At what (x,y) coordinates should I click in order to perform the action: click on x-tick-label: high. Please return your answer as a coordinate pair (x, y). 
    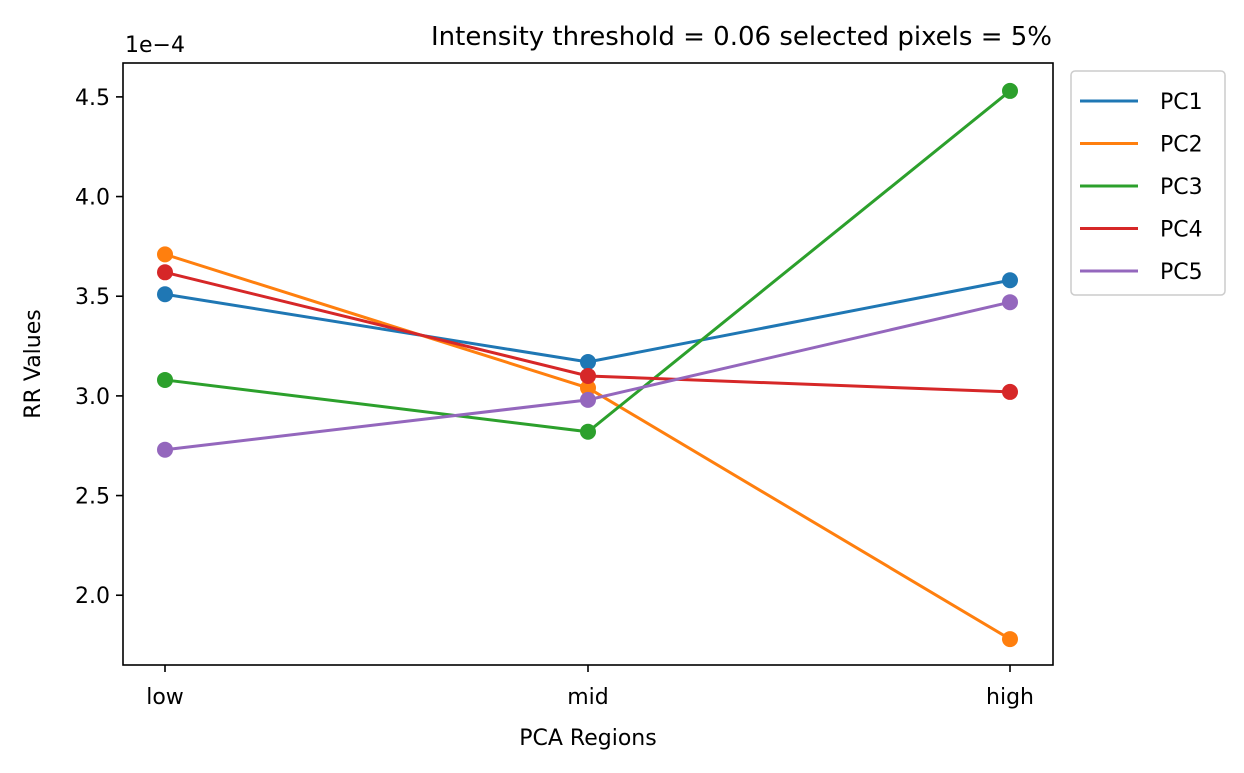
    Looking at the image, I should click on (1010, 697).